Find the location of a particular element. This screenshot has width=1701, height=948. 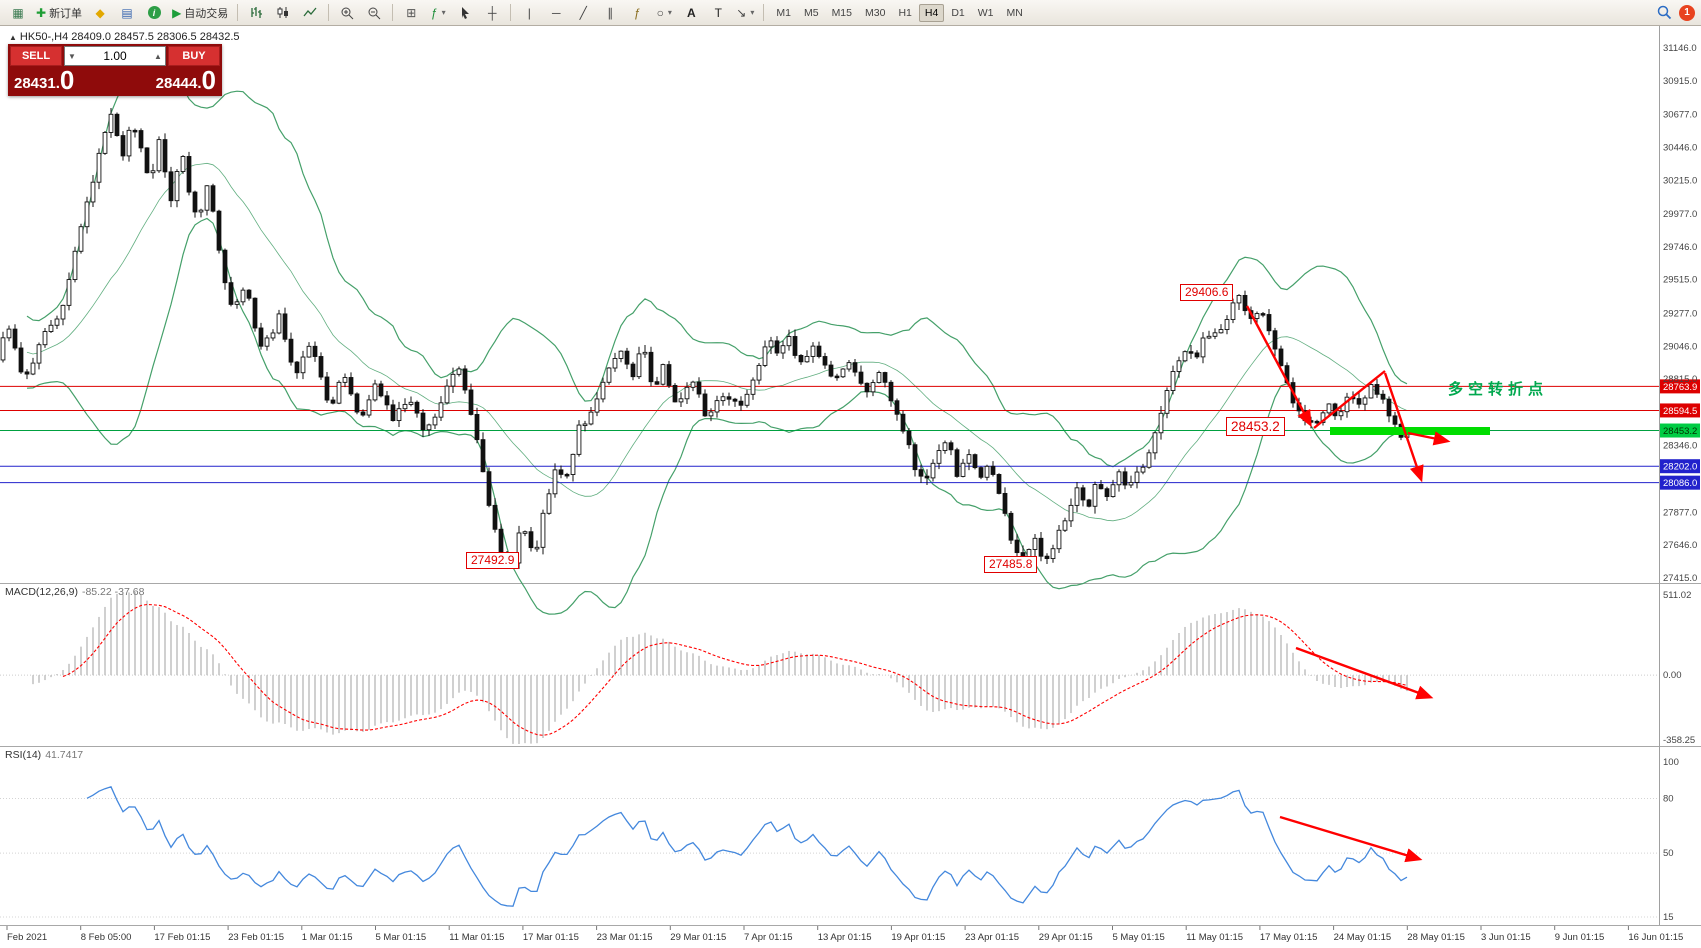

axis-label: 27877.0 is located at coordinates (1680, 512).